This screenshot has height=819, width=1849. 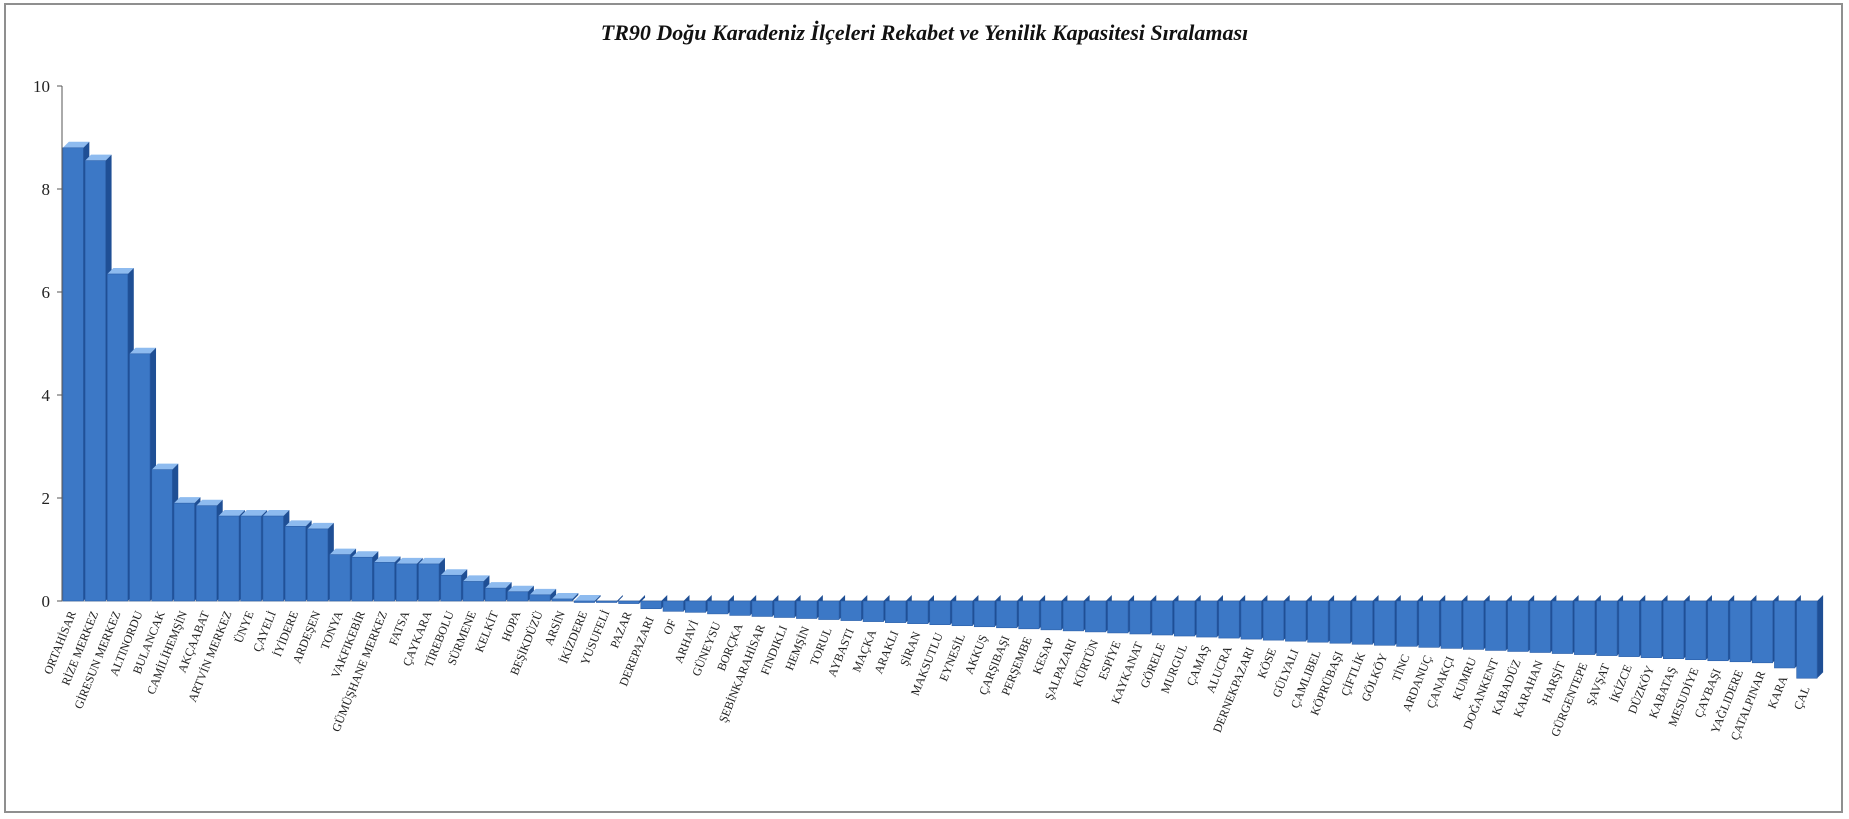 What do you see at coordinates (46, 292) in the screenshot?
I see `y-tick-label: 6` at bounding box center [46, 292].